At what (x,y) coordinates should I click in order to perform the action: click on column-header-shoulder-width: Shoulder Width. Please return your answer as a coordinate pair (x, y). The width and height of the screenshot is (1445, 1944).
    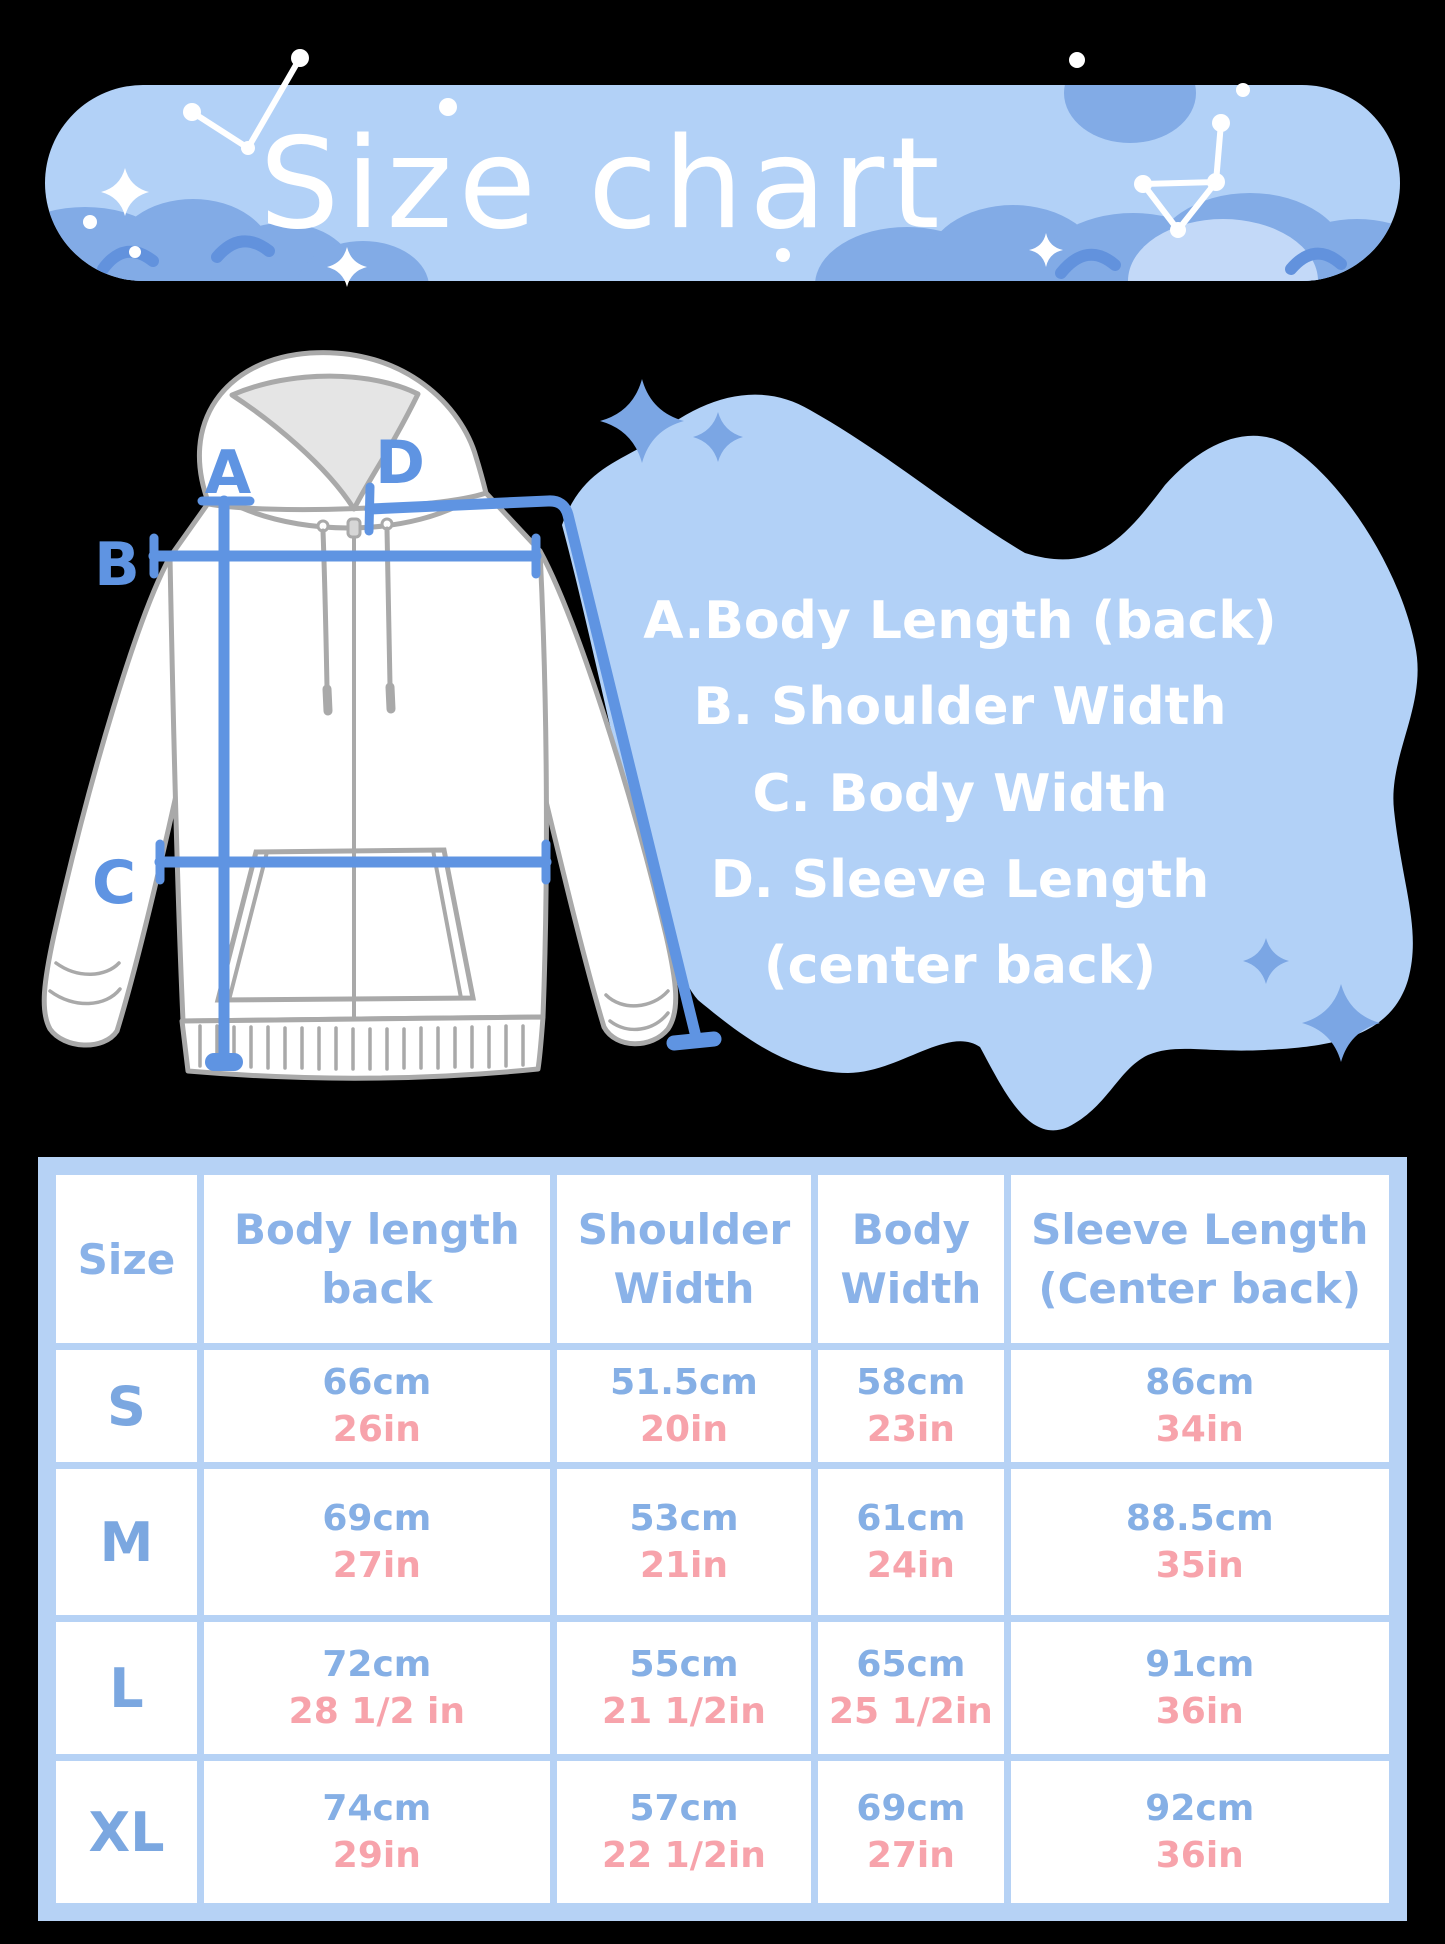
    Looking at the image, I should click on (684, 1259).